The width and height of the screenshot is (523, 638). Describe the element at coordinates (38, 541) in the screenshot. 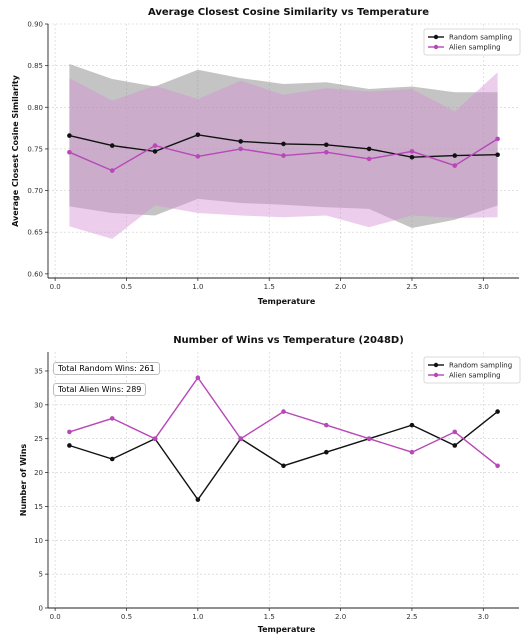

I see `y-tick-label: 10` at that location.